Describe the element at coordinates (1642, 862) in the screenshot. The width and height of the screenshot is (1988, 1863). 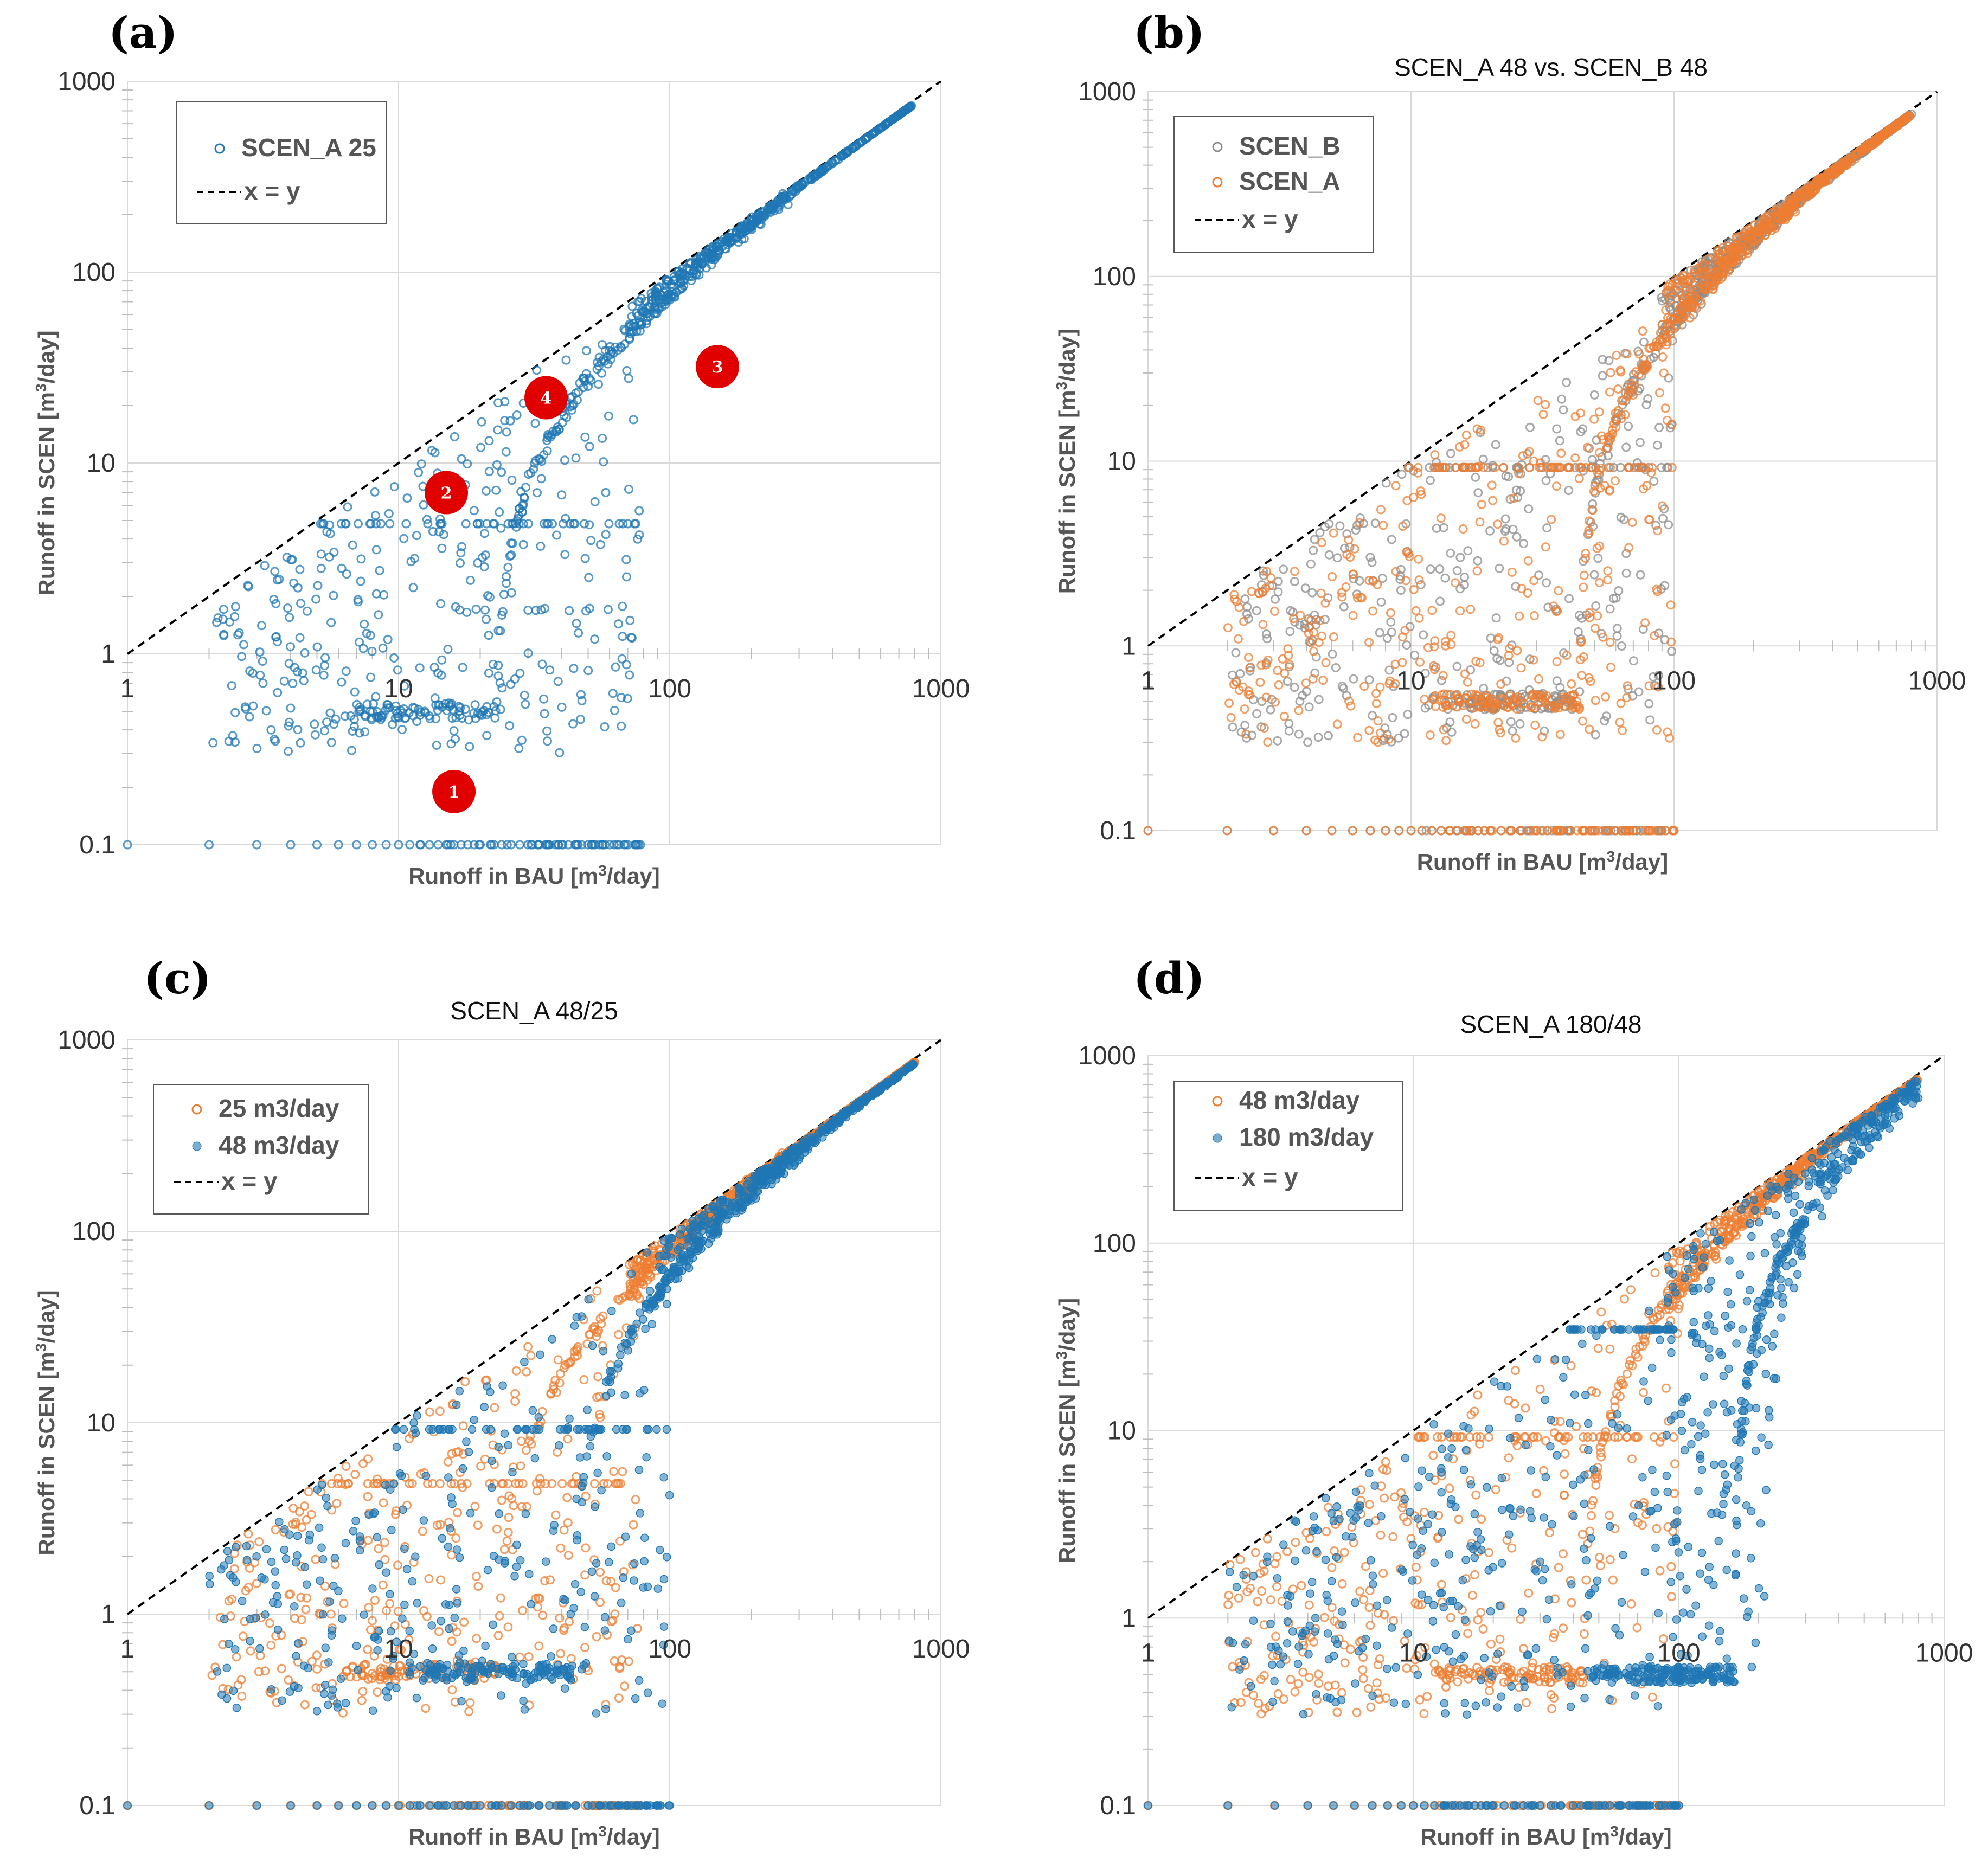
I see `x-axis-label-unit: /day]` at that location.